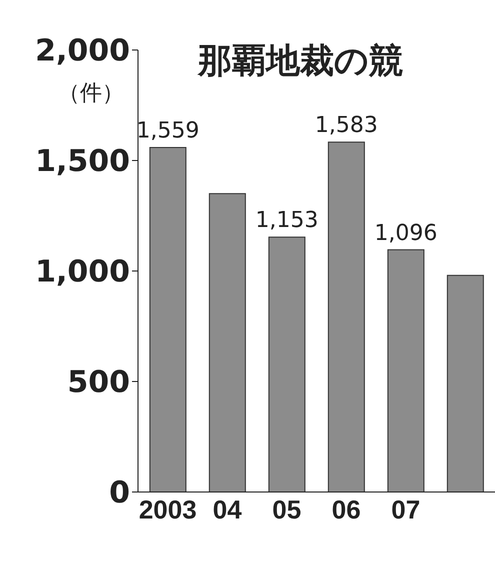  What do you see at coordinates (346, 509) in the screenshot?
I see `x-tick-label: 06` at bounding box center [346, 509].